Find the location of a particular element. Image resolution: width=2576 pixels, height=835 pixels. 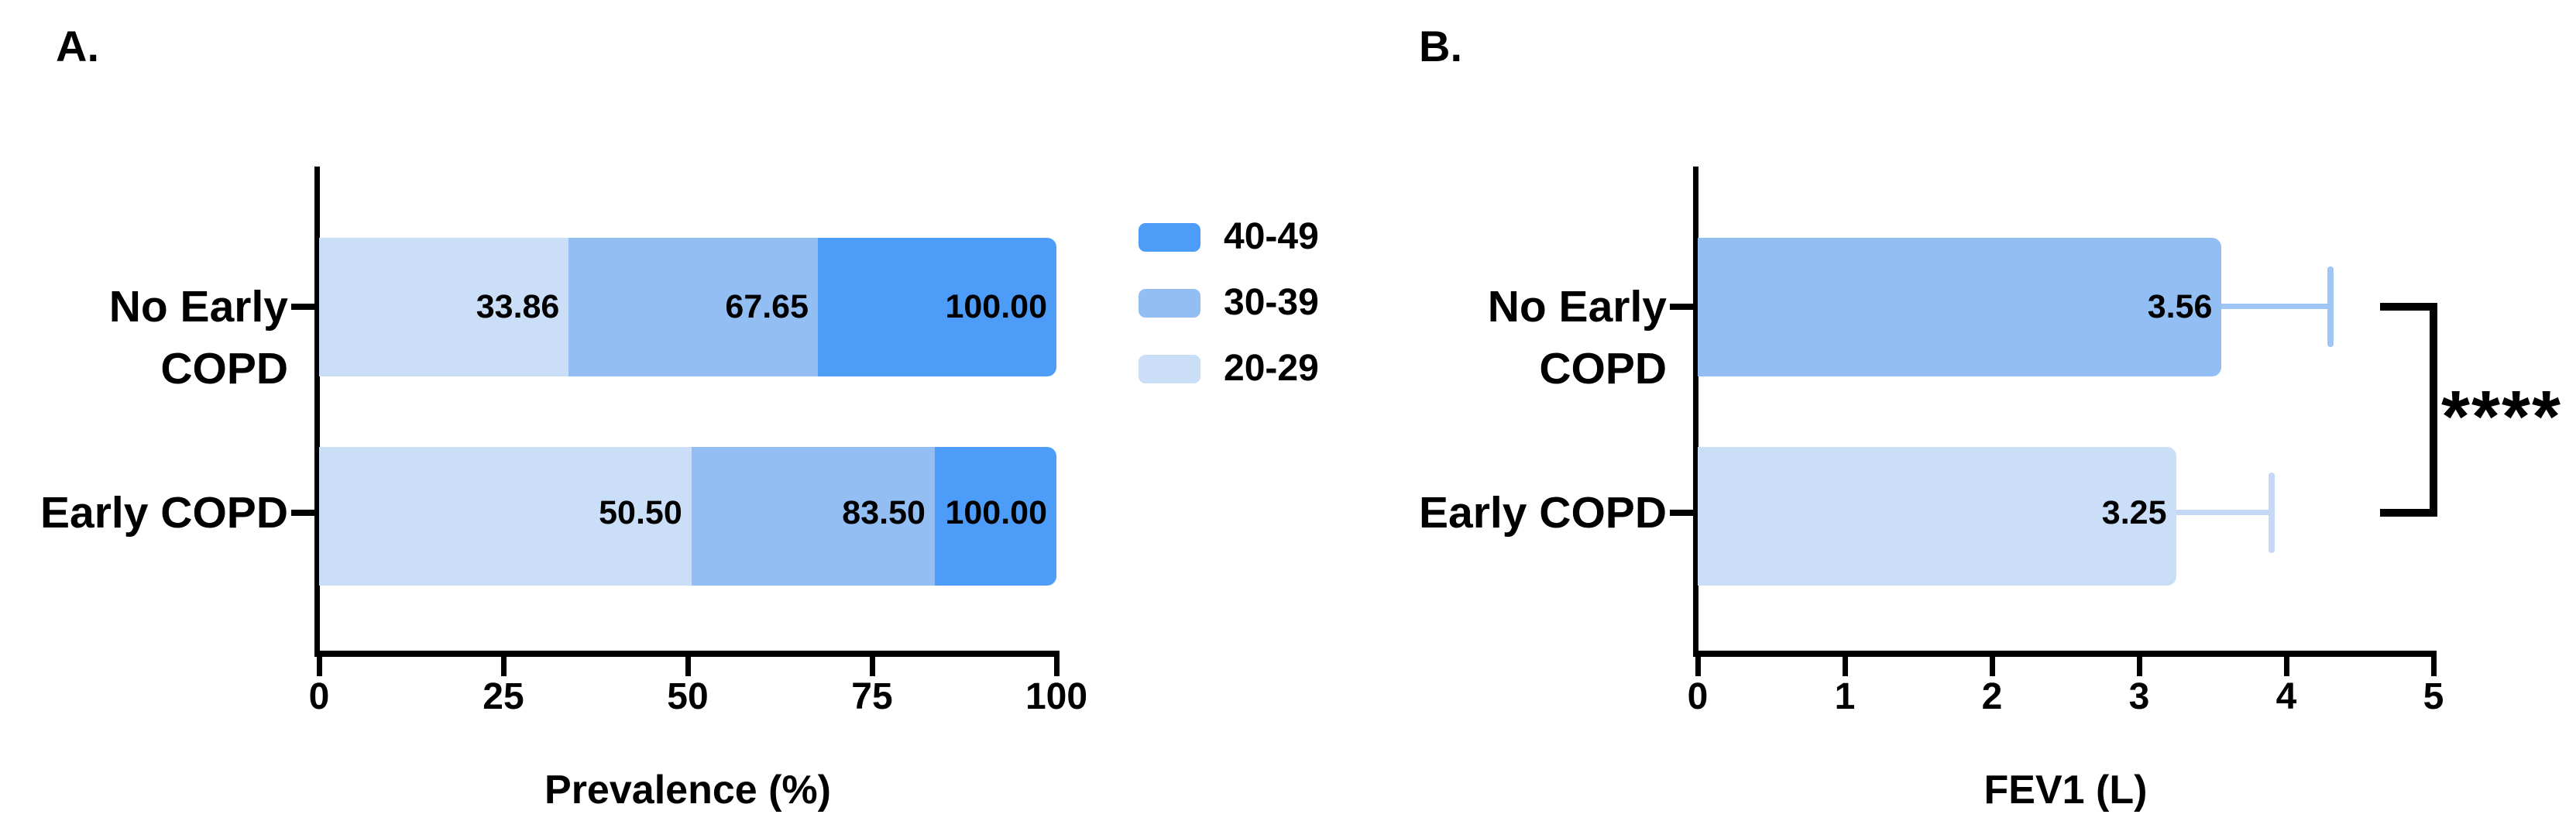

significance-bracket-bottom is located at coordinates (2408, 513).